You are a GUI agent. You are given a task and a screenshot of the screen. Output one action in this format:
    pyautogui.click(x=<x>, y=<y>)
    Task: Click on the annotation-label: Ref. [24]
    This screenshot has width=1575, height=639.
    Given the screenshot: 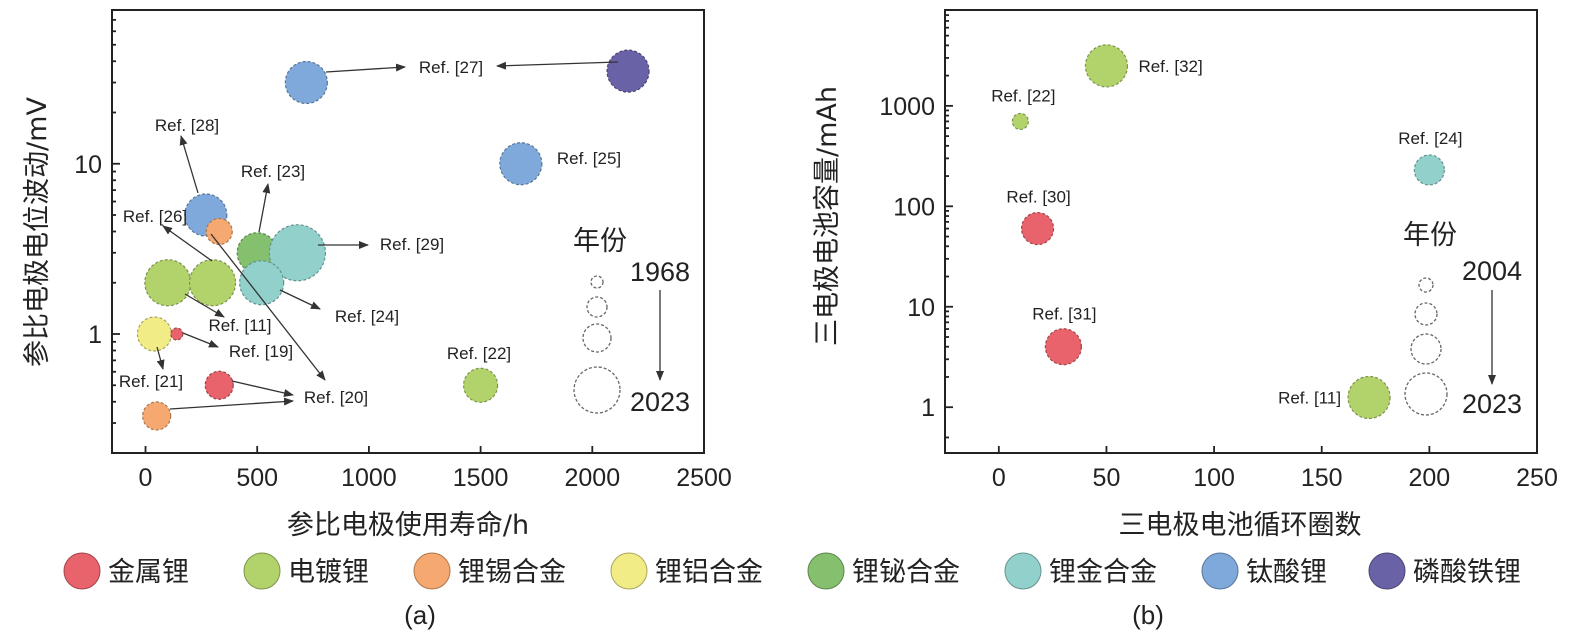 What is the action you would take?
    pyautogui.click(x=367, y=316)
    